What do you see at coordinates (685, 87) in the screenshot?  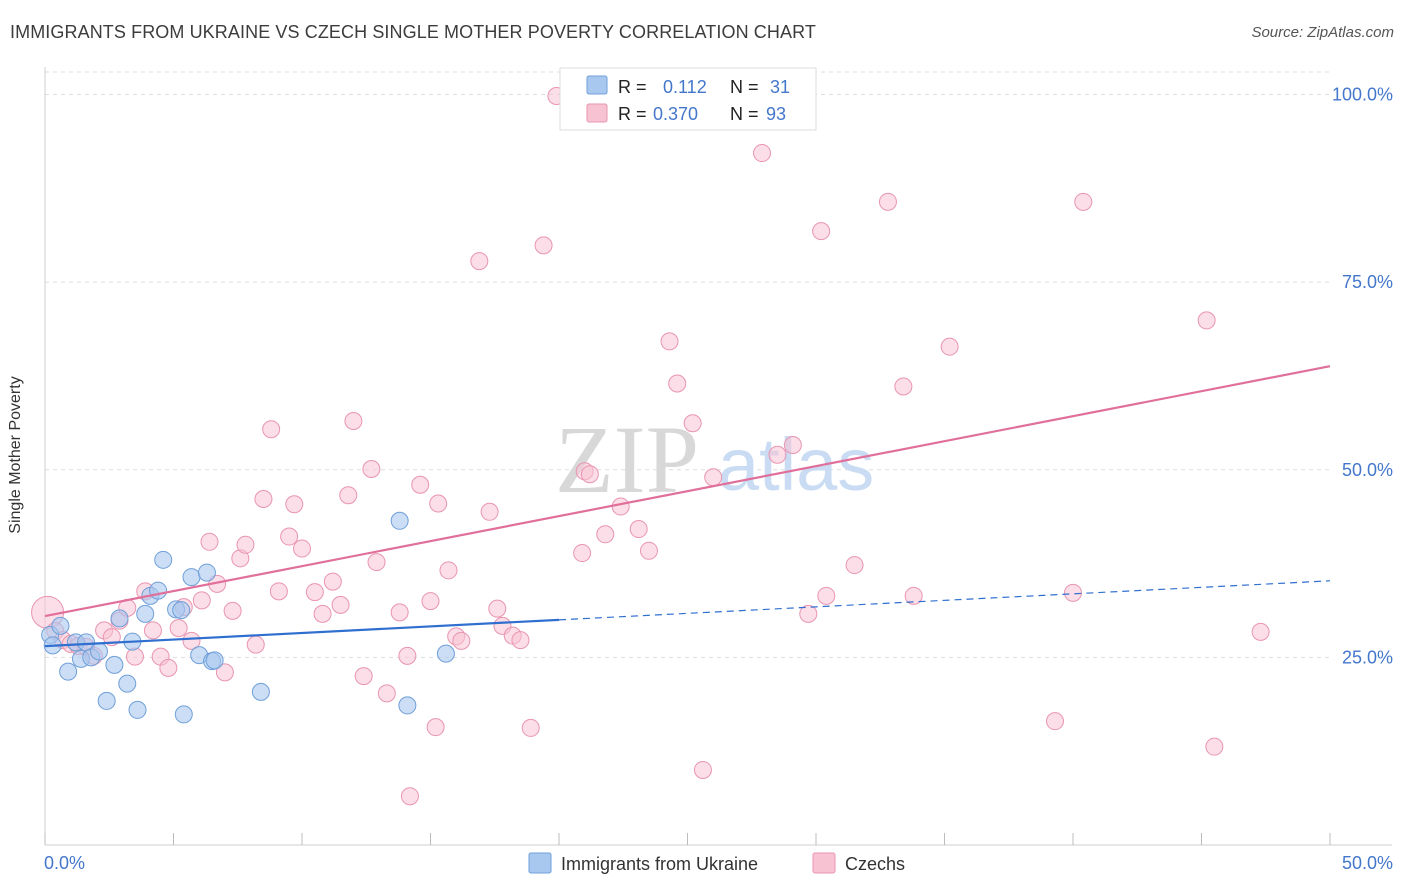 I see `legend-r-value-1: 0.112` at bounding box center [685, 87].